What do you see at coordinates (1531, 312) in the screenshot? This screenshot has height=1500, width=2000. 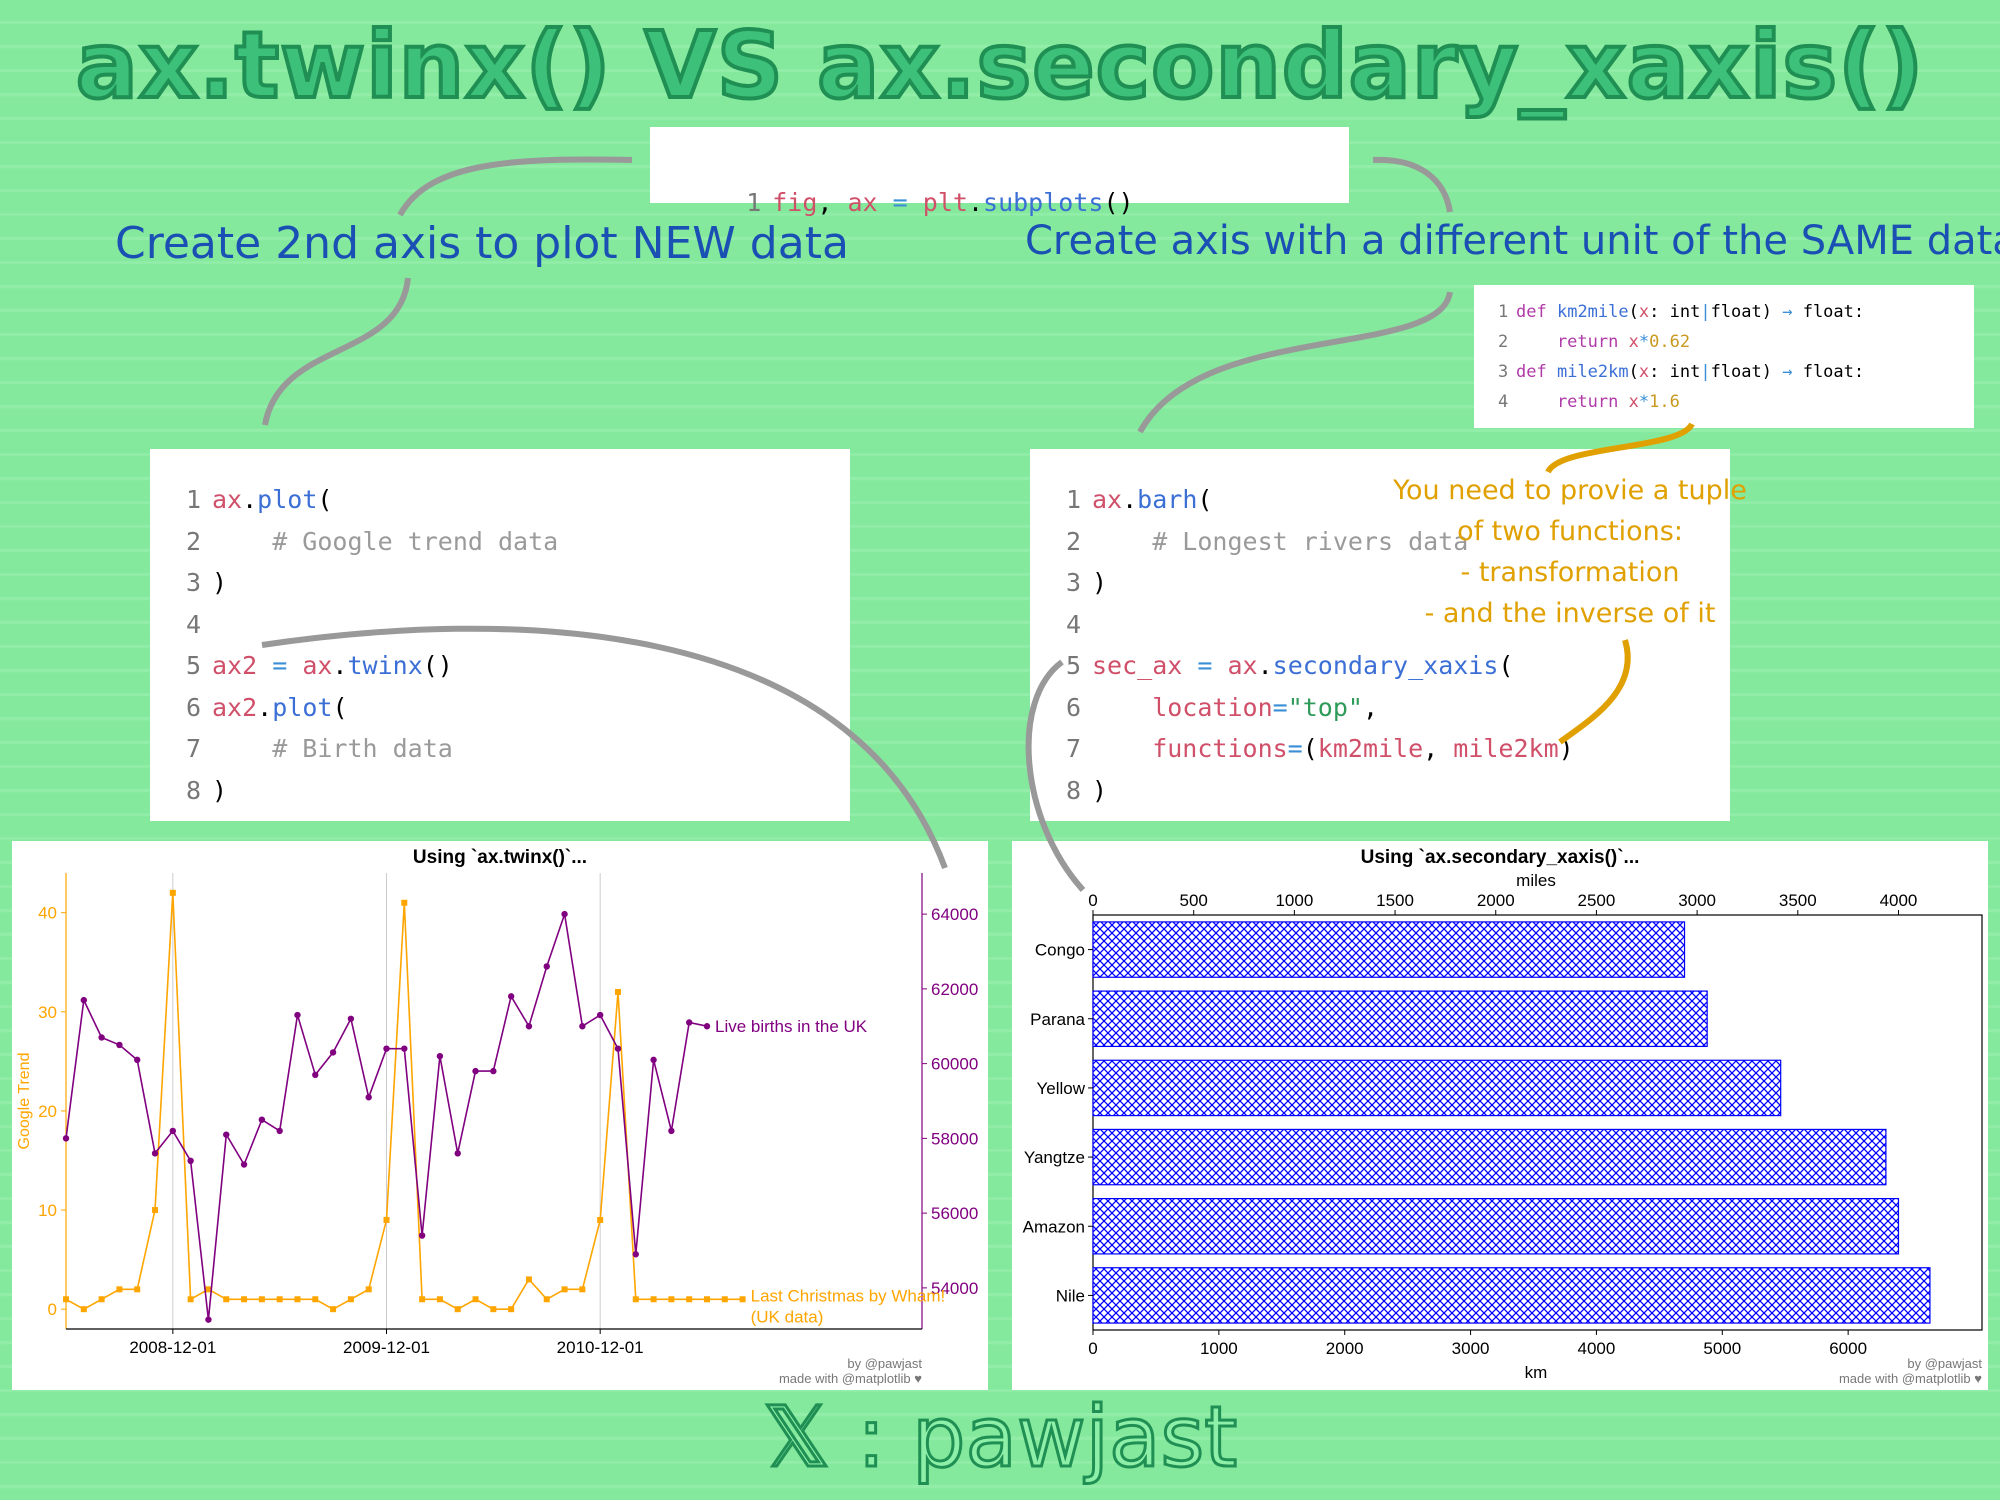 I see `code-token: def` at bounding box center [1531, 312].